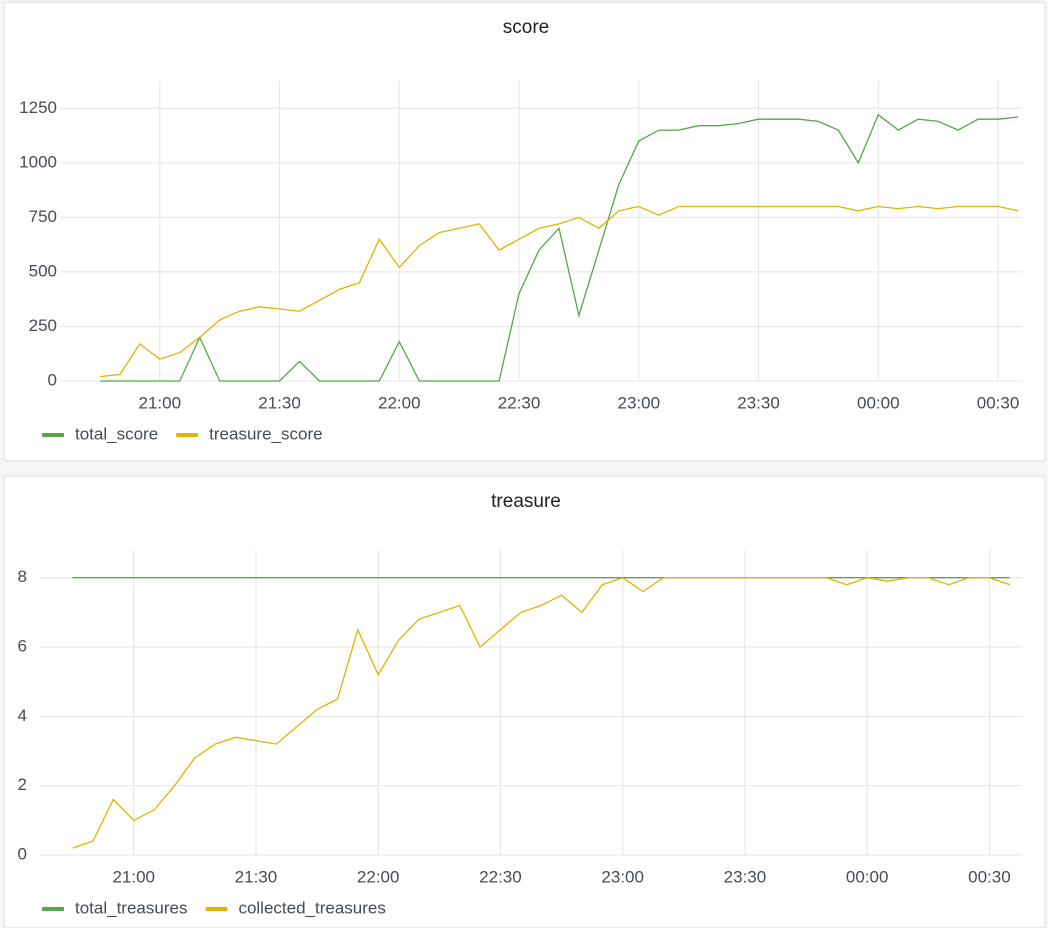  Describe the element at coordinates (116, 433) in the screenshot. I see `legend-label: total_score` at that location.